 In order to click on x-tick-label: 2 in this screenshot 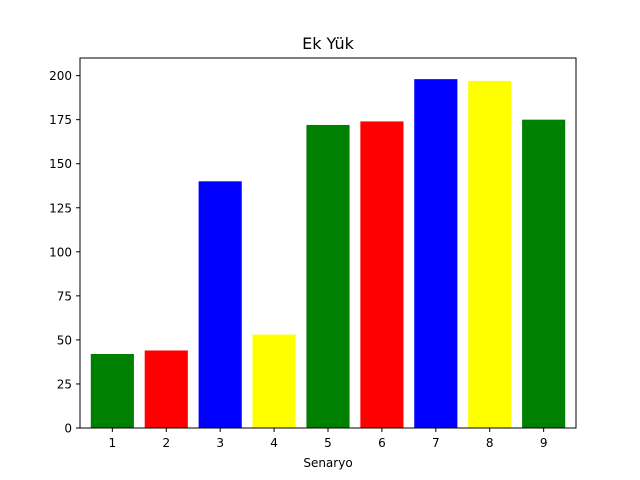, I will do `click(166, 443)`.